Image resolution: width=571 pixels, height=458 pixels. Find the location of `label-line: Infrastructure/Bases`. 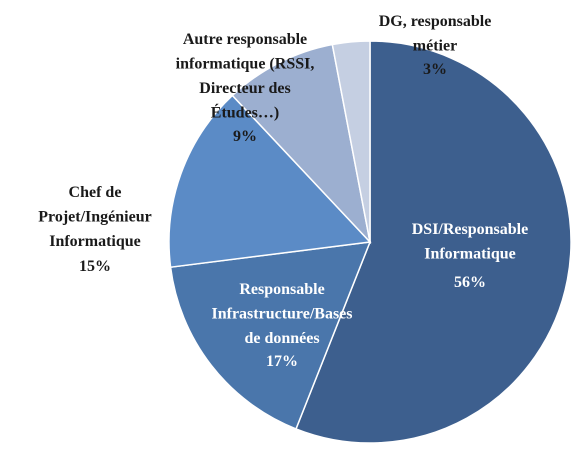

label-line: Infrastructure/Bases is located at coordinates (281, 313).